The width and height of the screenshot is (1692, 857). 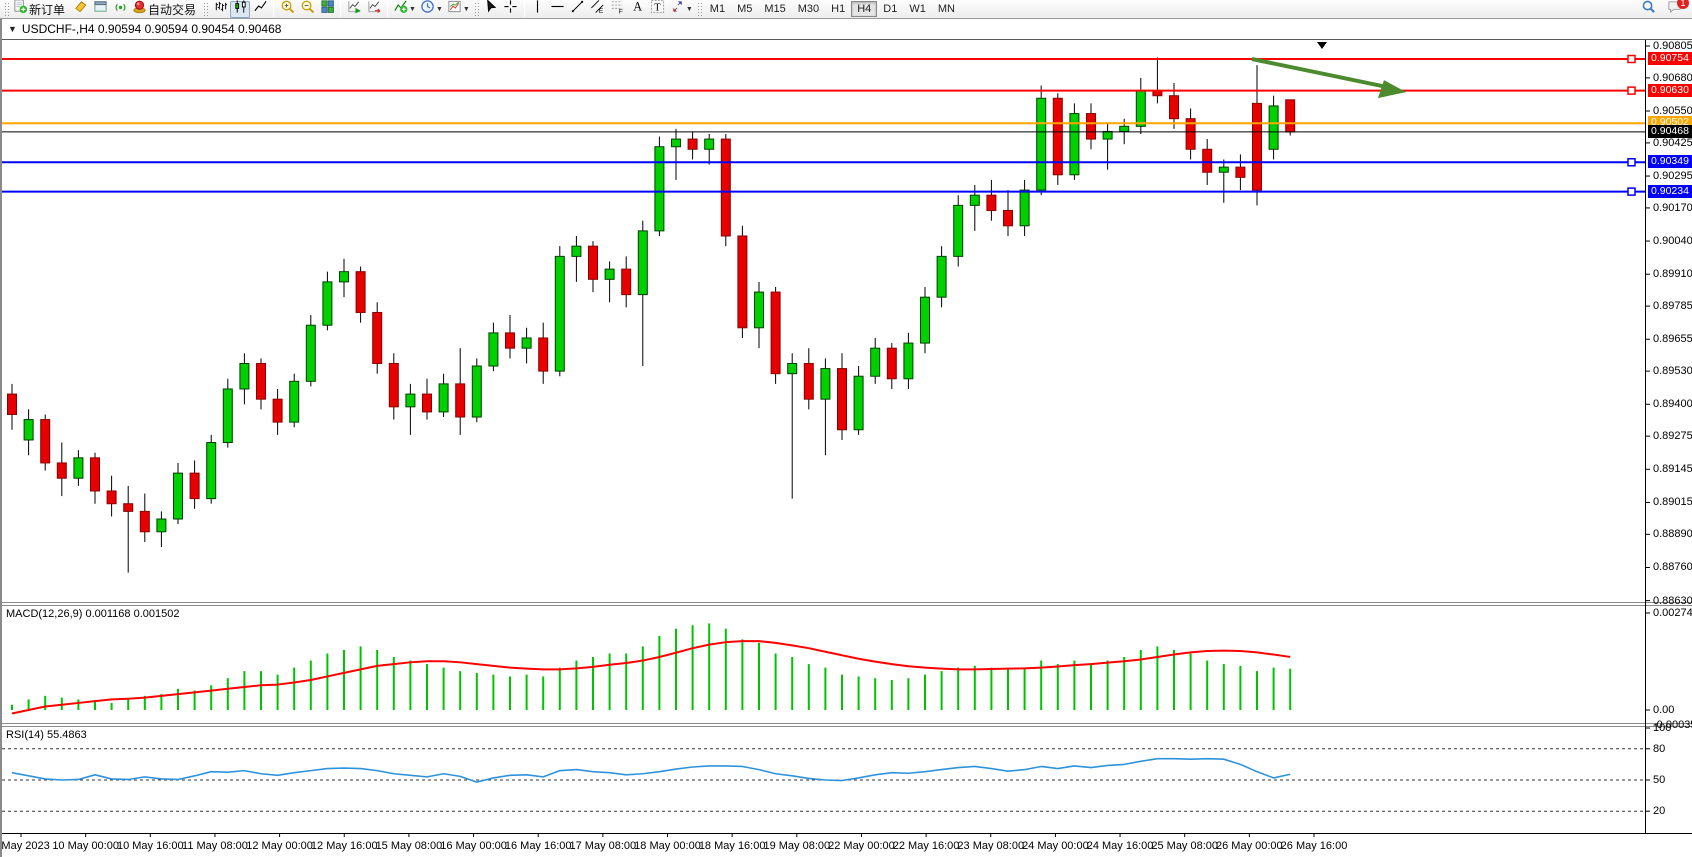 I want to click on chat-button: 1, so click(x=1676, y=9).